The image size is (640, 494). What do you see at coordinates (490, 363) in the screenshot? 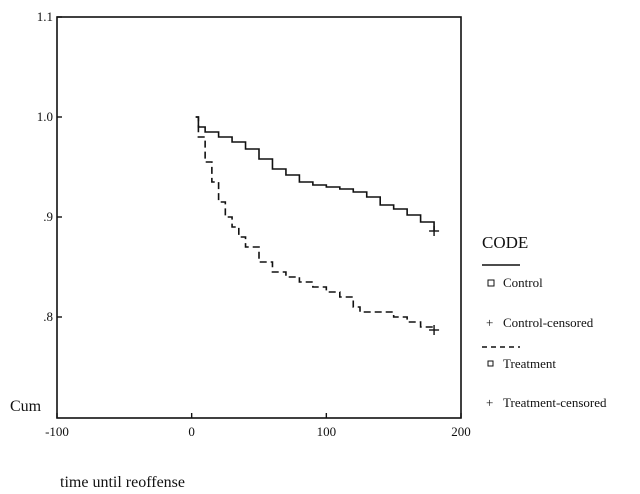
I see `legend-treatment-marker-icon` at bounding box center [490, 363].